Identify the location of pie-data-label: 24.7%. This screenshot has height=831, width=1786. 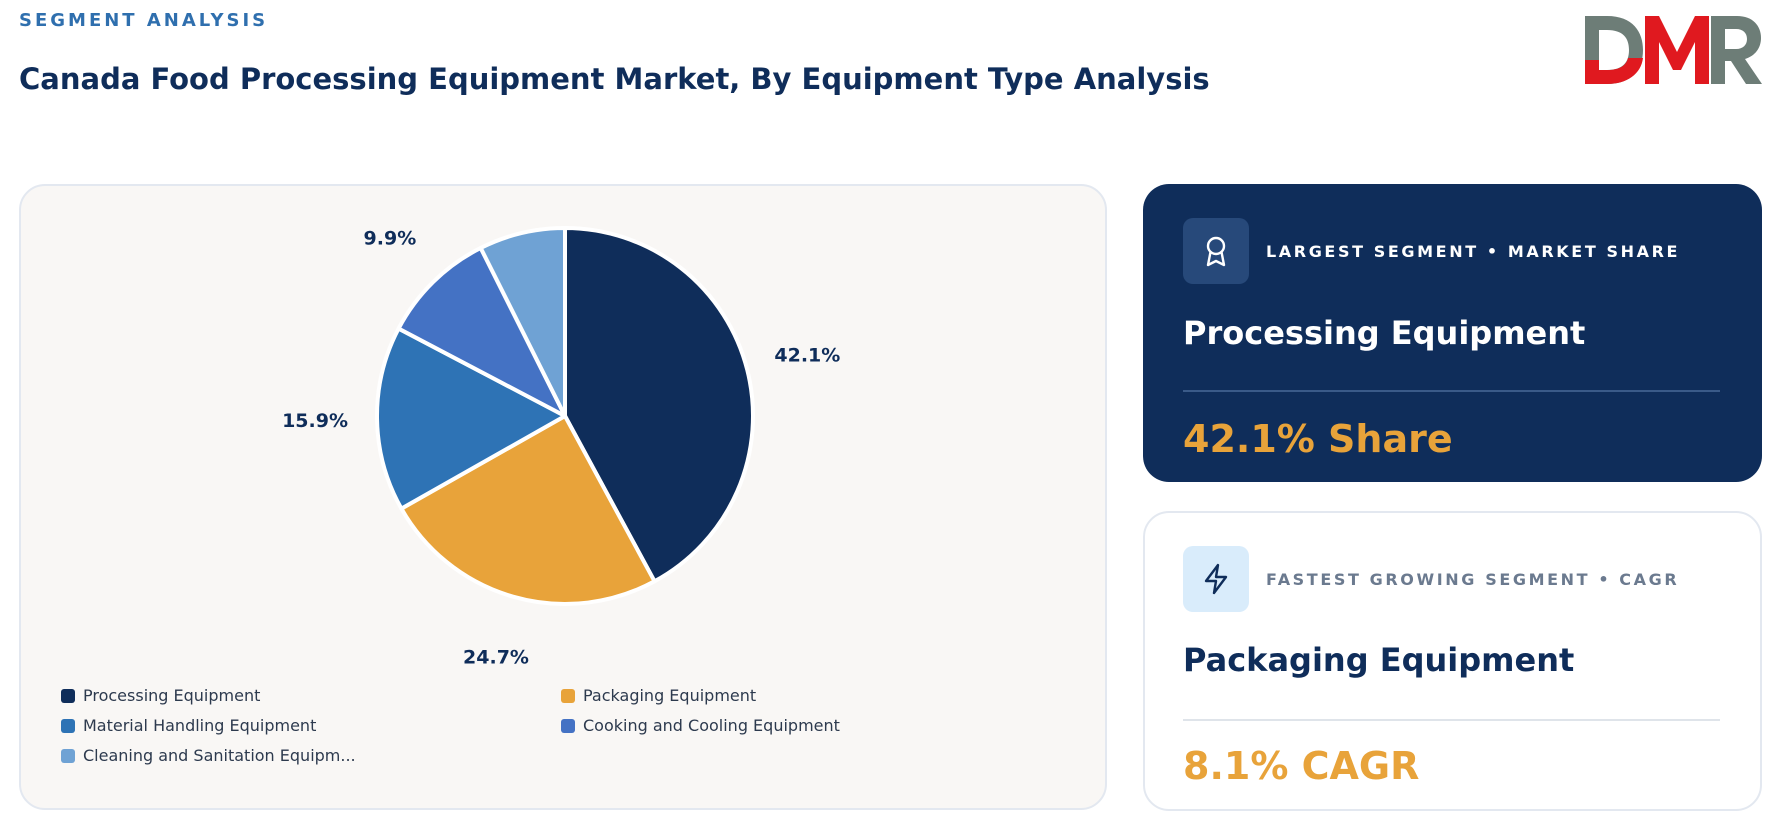
(496, 657).